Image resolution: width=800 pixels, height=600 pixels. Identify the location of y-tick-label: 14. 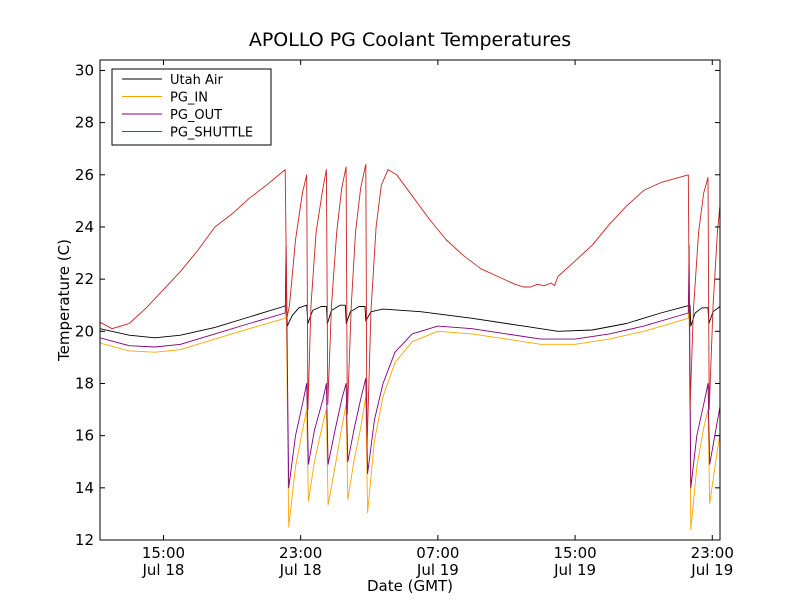
(84, 488).